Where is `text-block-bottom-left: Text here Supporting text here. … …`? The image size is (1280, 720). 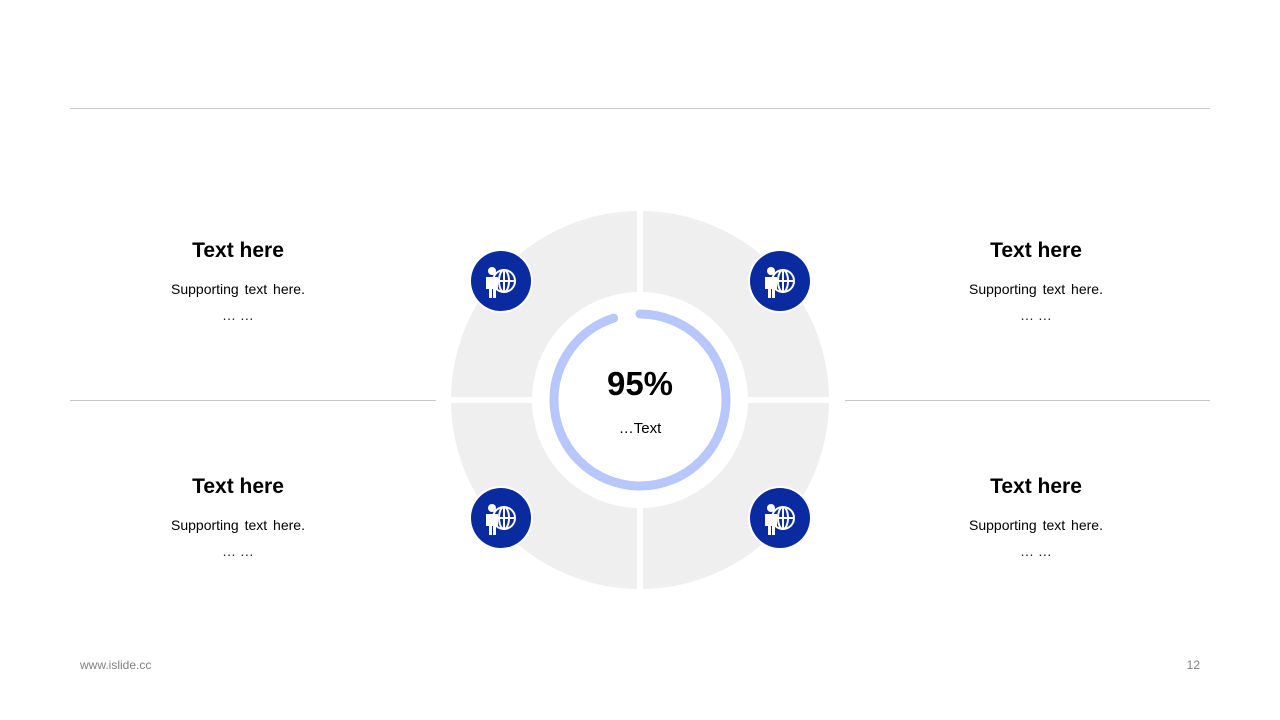 text-block-bottom-left: Text here Supporting text here. … … is located at coordinates (238, 517).